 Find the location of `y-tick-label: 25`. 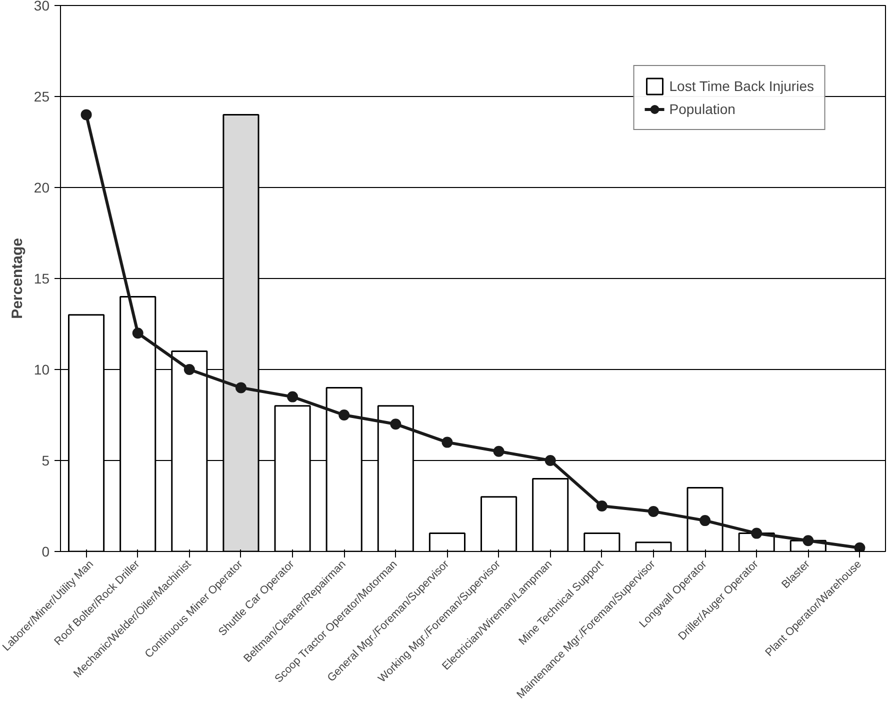

y-tick-label: 25 is located at coordinates (42, 96).